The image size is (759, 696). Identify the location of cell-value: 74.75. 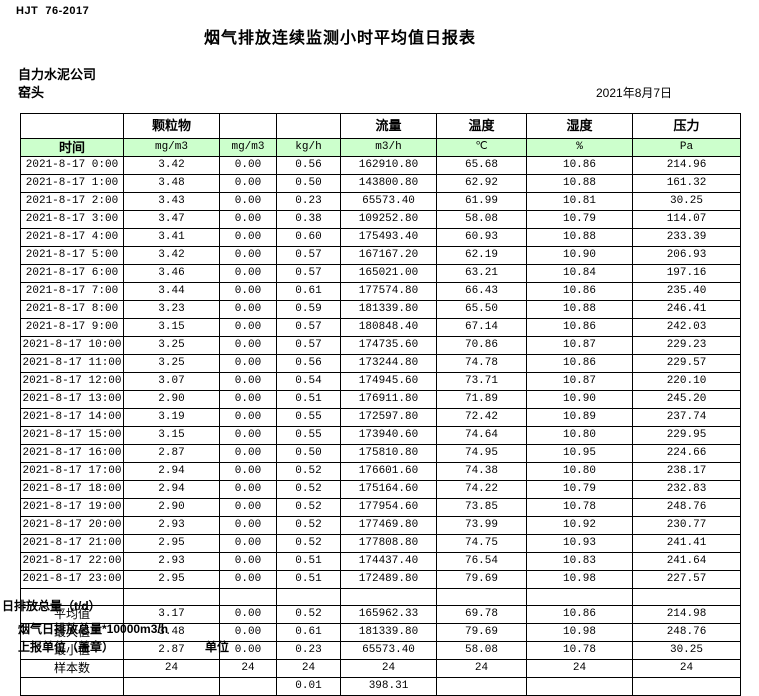
(481, 543).